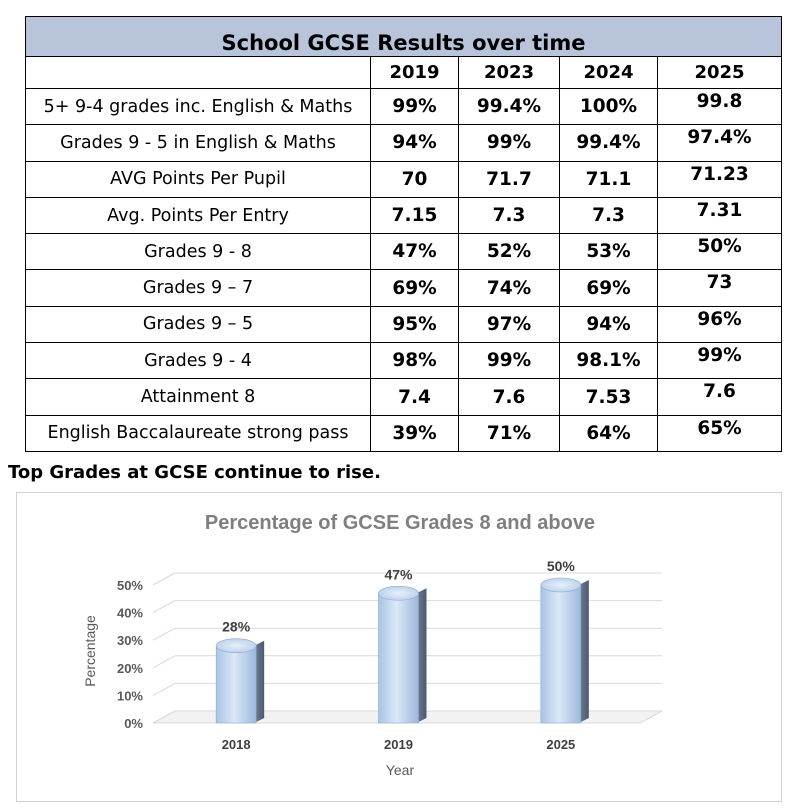 The image size is (800, 812). Describe the element at coordinates (198, 215) in the screenshot. I see `row-label: Avg. Points Per Entry` at that location.